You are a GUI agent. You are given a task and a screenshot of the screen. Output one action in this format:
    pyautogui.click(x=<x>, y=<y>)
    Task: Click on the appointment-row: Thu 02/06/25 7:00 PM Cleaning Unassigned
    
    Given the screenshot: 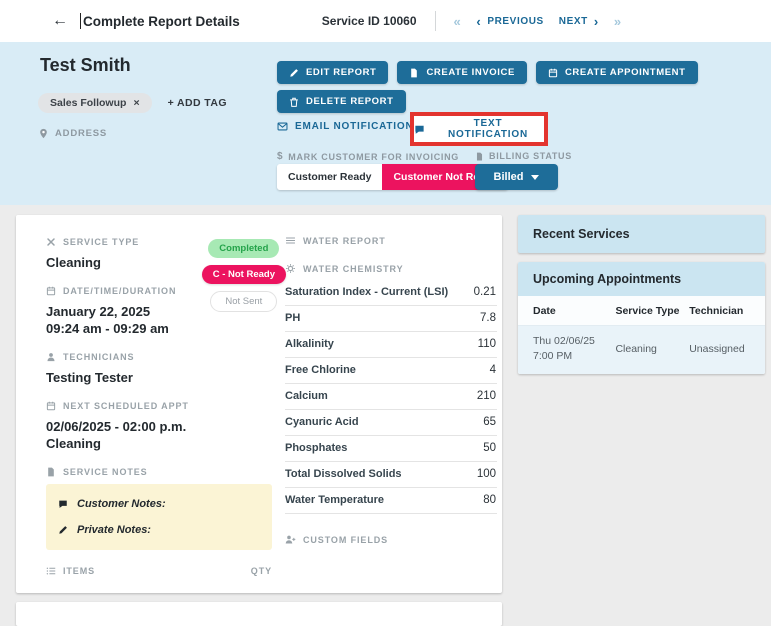 What is the action you would take?
    pyautogui.click(x=641, y=350)
    